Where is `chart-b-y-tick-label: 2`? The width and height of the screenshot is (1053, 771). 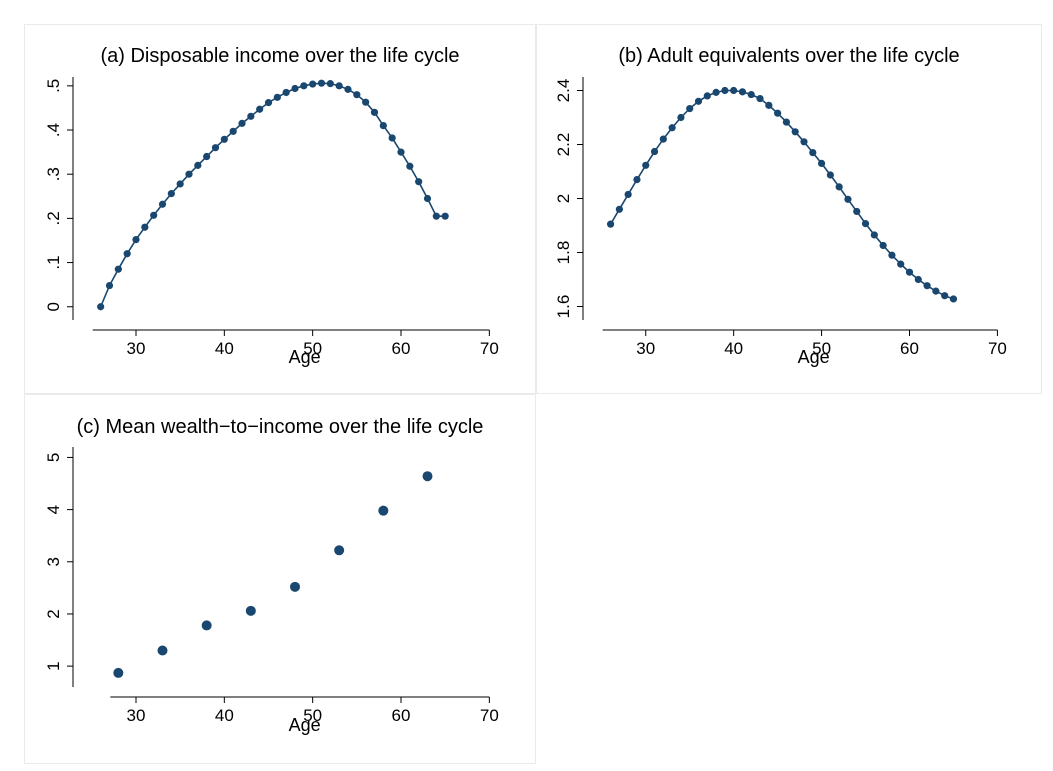 chart-b-y-tick-label: 2 is located at coordinates (563, 198).